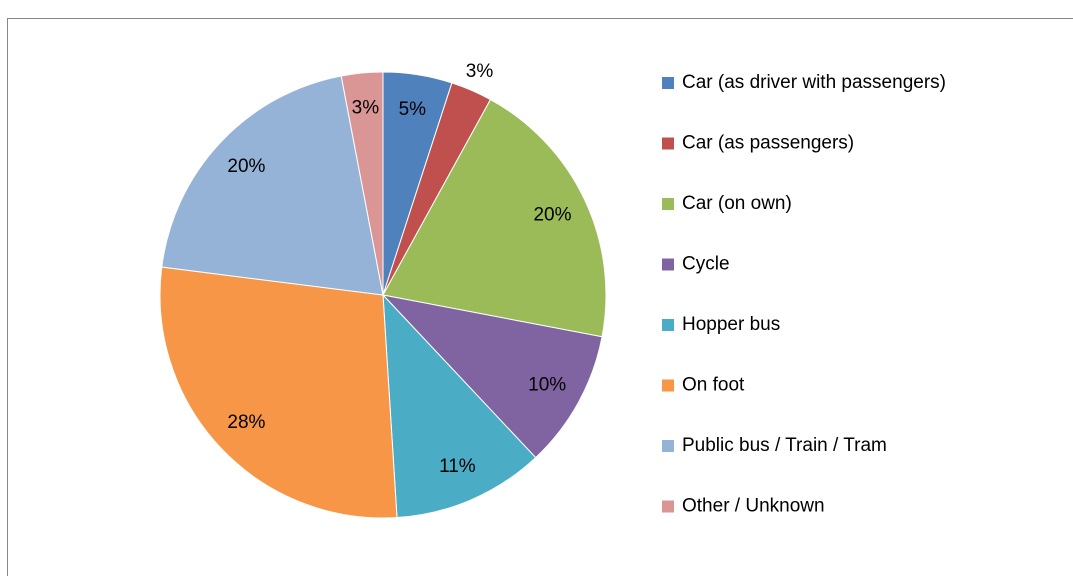 The image size is (1073, 576). What do you see at coordinates (814, 82) in the screenshot?
I see `legend-label: Car (as driver with passengers)` at bounding box center [814, 82].